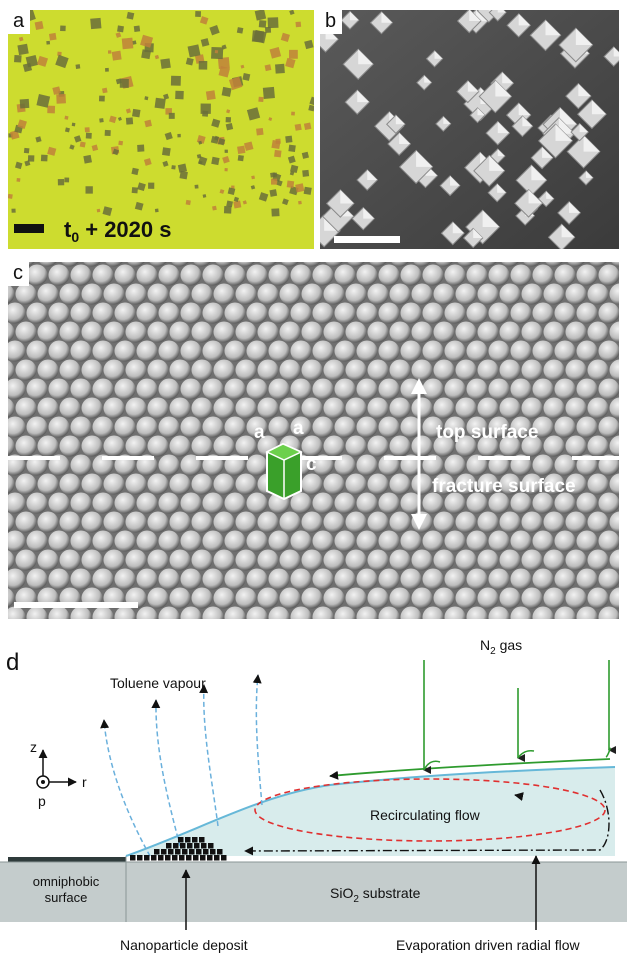 The width and height of the screenshot is (627, 957). Describe the element at coordinates (66, 897) in the screenshot. I see `omniphobic-line2: surface` at that location.